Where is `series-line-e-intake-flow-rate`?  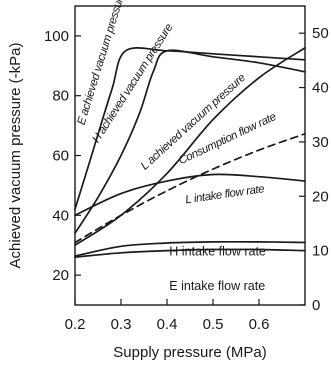 series-line-e-intake-flow-rate is located at coordinates (190, 253).